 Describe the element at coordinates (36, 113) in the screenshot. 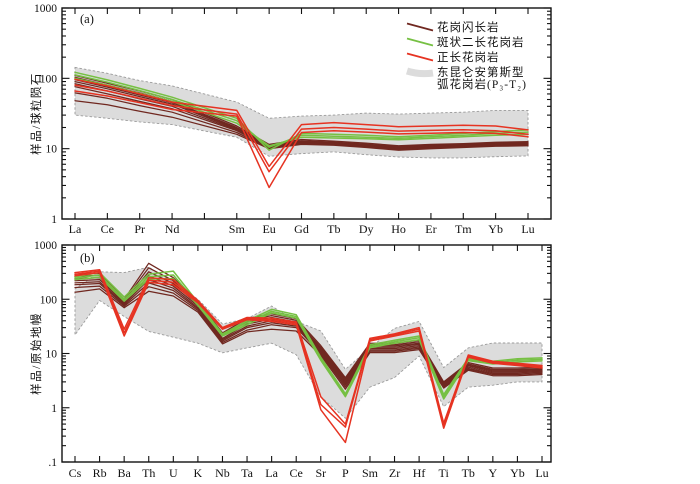

I see `y-axis-title: 样品/球粒陨石` at that location.